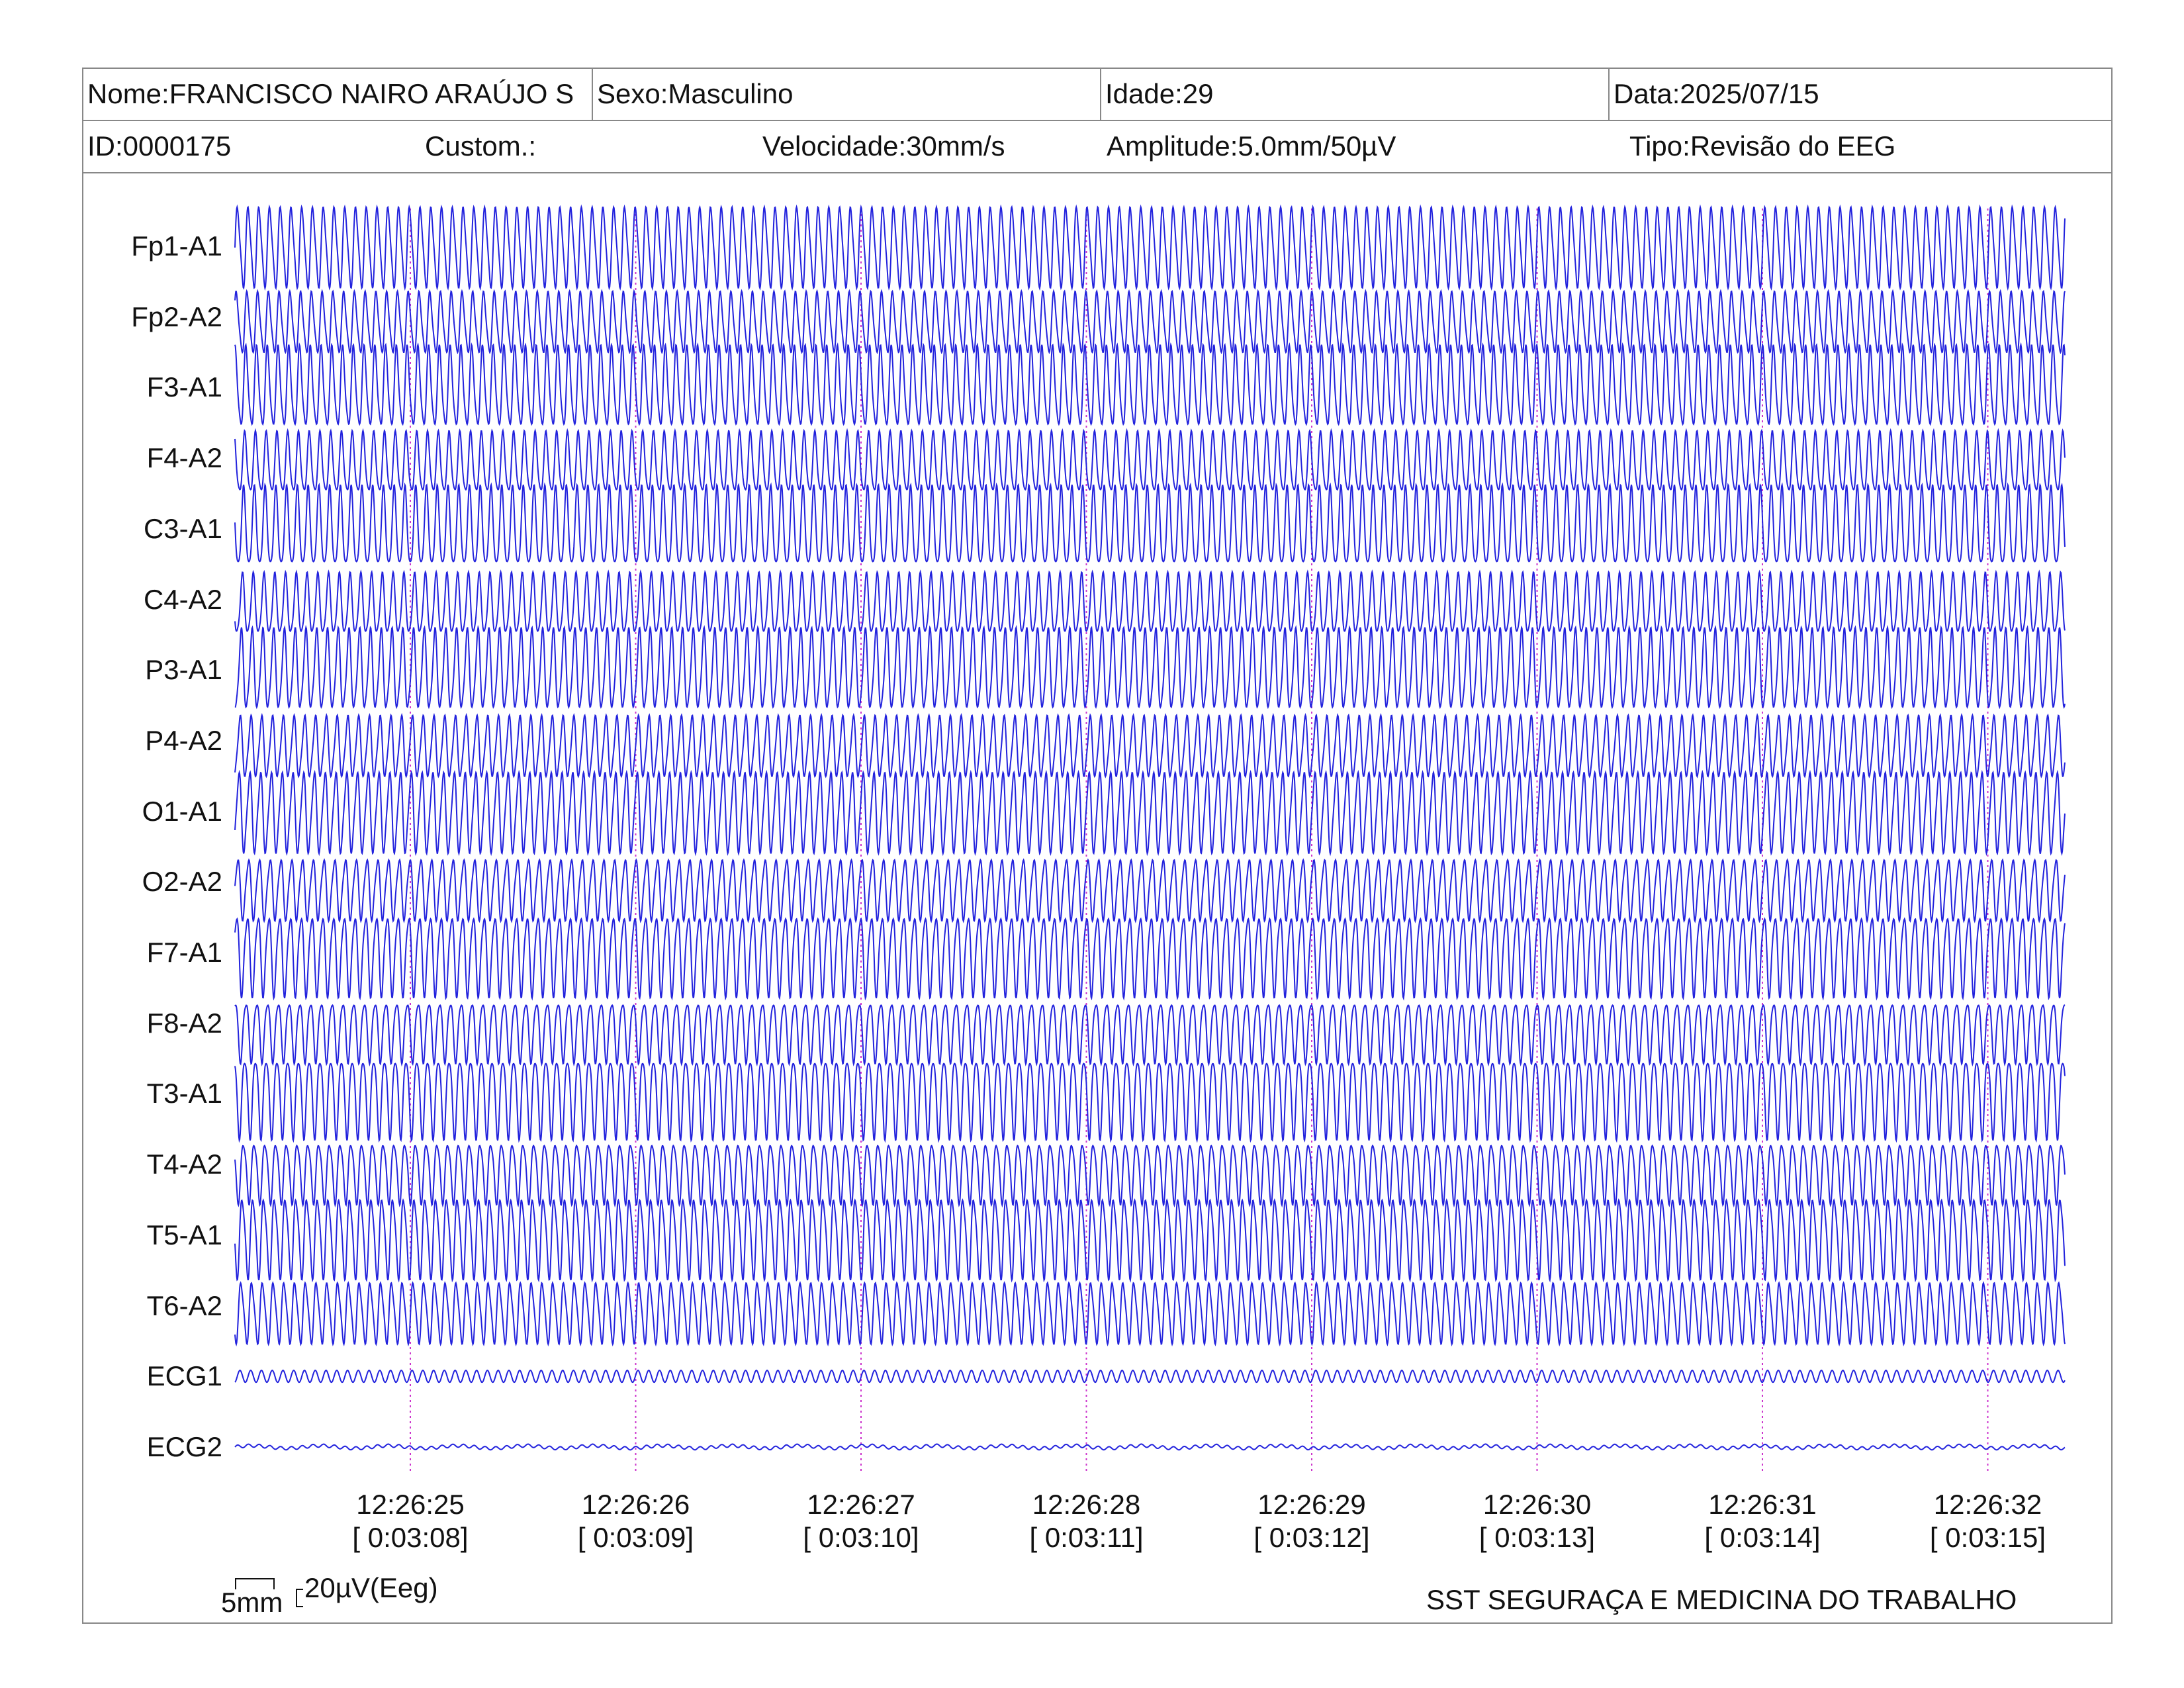  I want to click on channel-label: C4-A2, so click(182, 599).